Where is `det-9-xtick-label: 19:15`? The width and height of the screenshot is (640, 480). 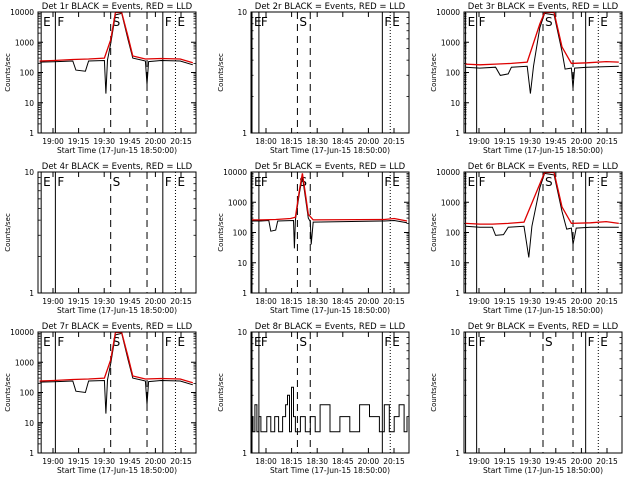
det-9-xtick-label: 19:15 is located at coordinates (505, 461).